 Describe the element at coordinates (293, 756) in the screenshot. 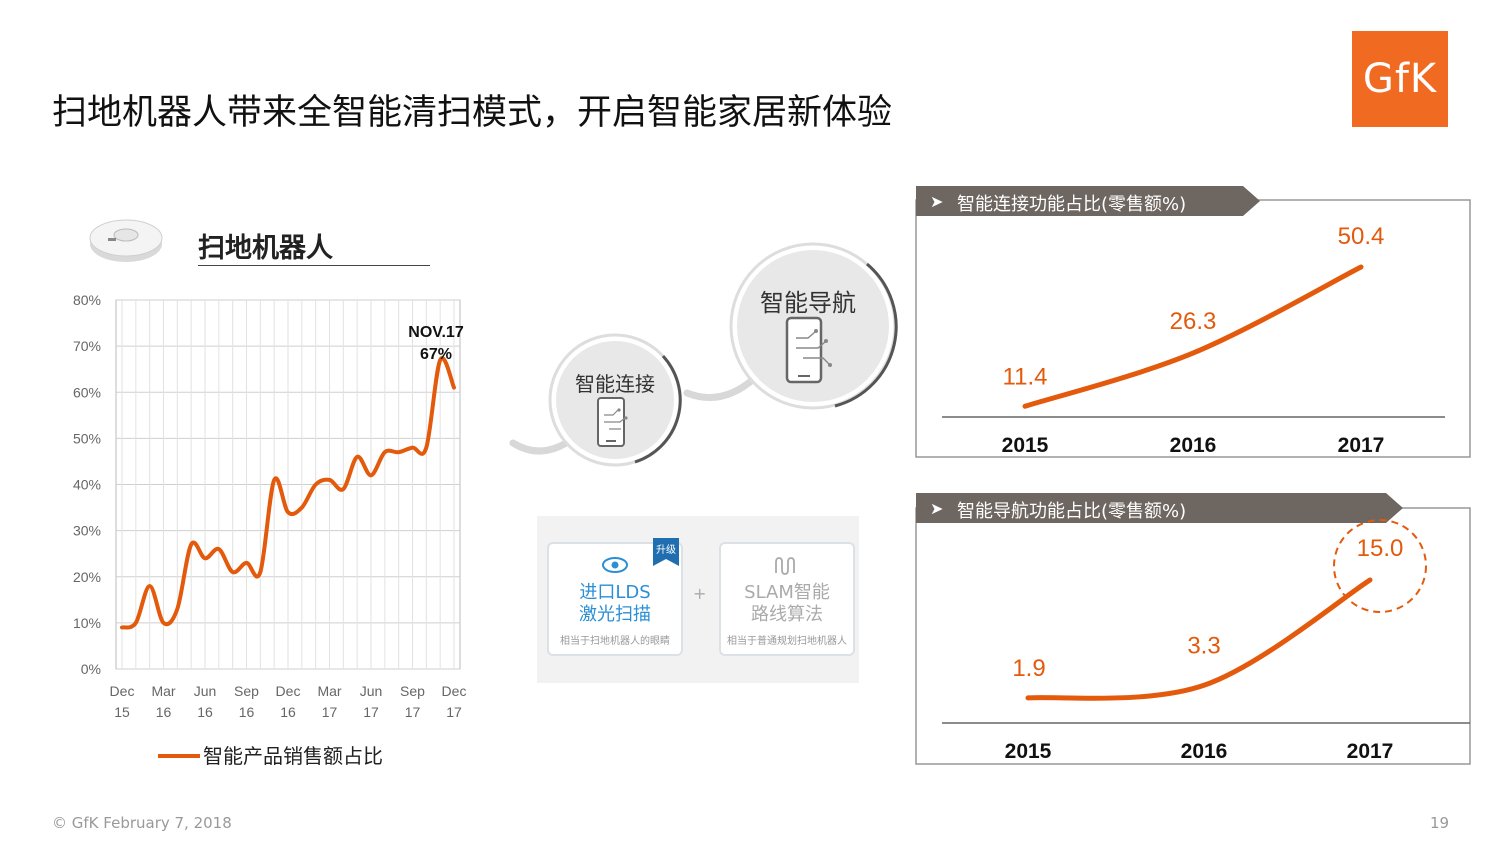

I see `legend-label: 智能产品销售额占比` at that location.